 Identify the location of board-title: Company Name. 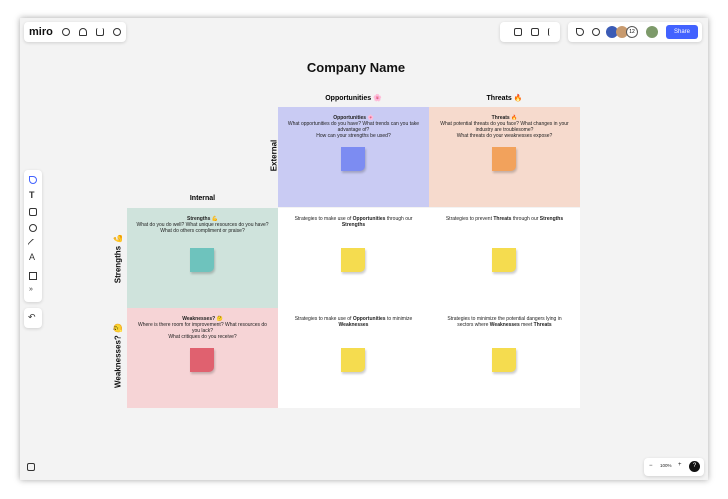
(356, 67).